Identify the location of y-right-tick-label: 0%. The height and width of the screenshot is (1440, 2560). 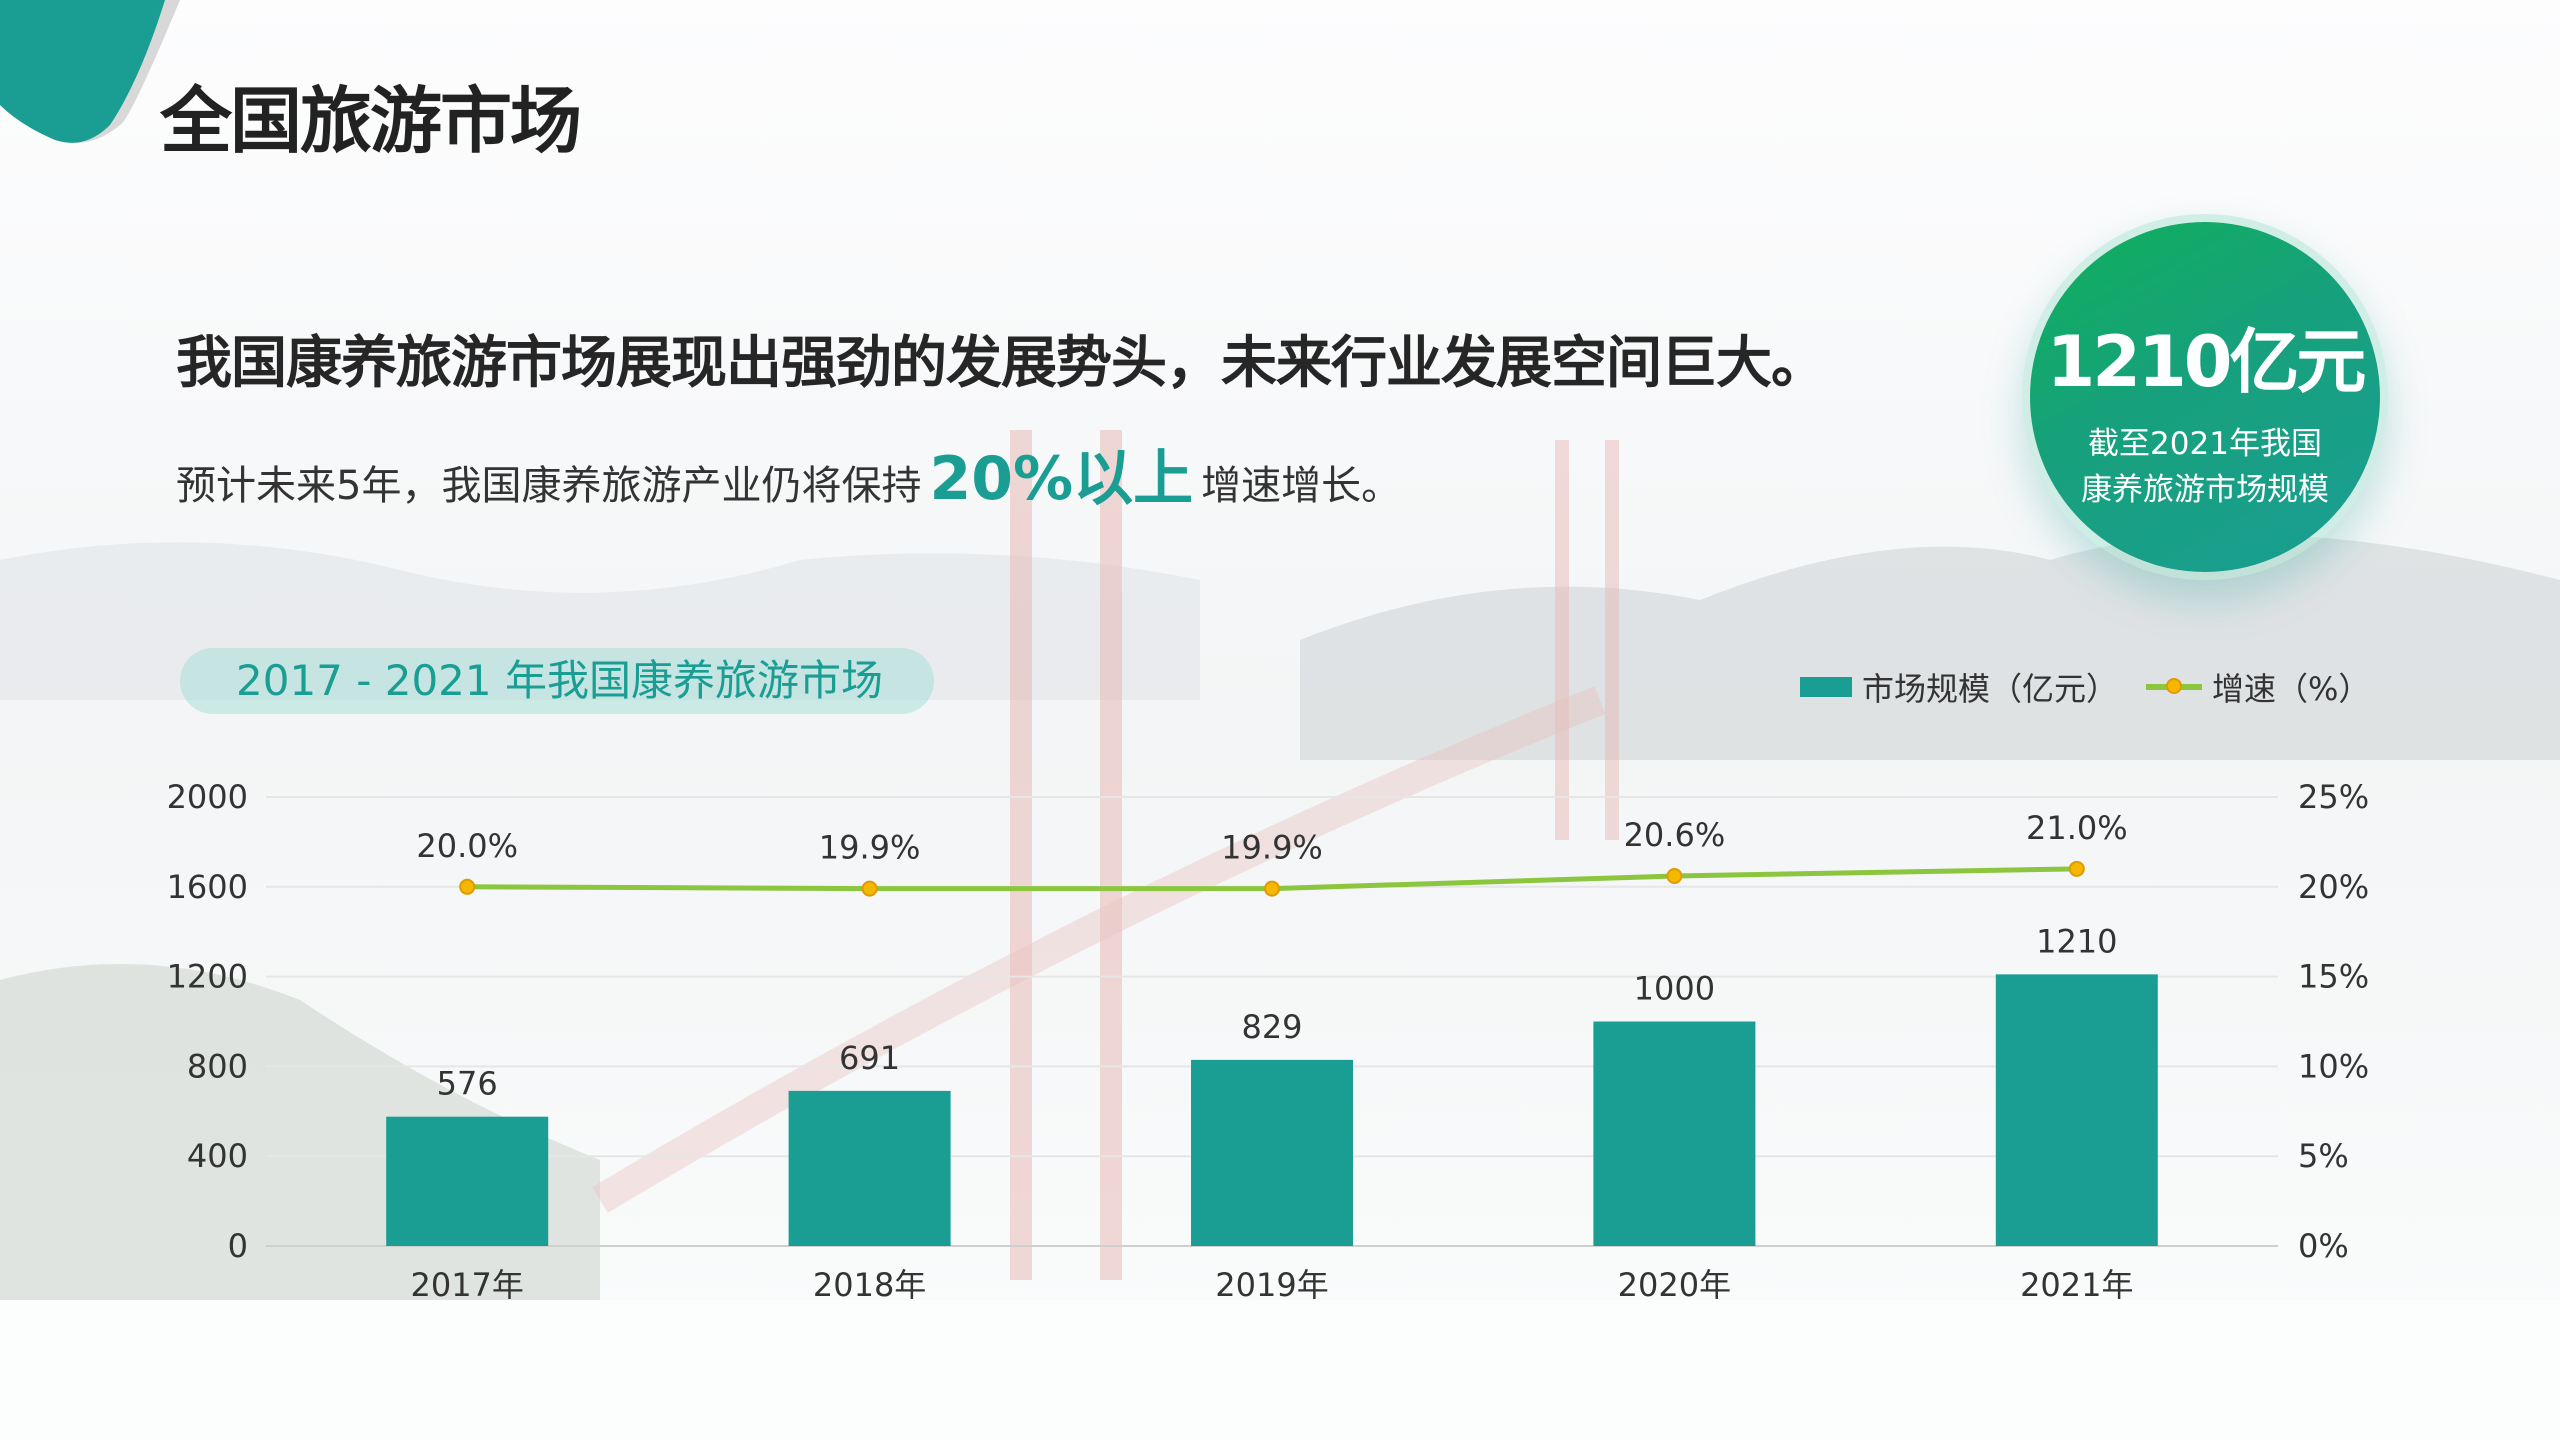
(2323, 1246).